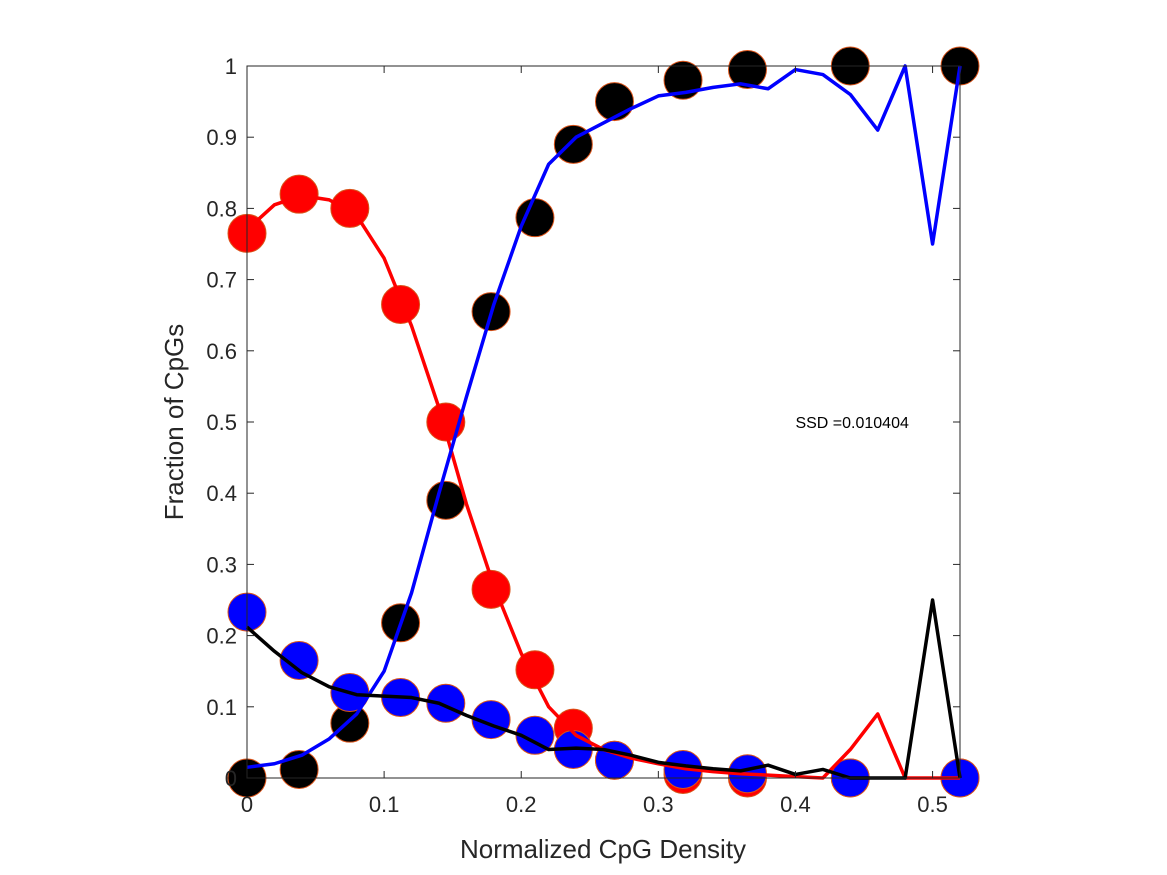 The width and height of the screenshot is (1167, 875). Describe the element at coordinates (231, 778) in the screenshot. I see `y-tick-label: 0` at that location.